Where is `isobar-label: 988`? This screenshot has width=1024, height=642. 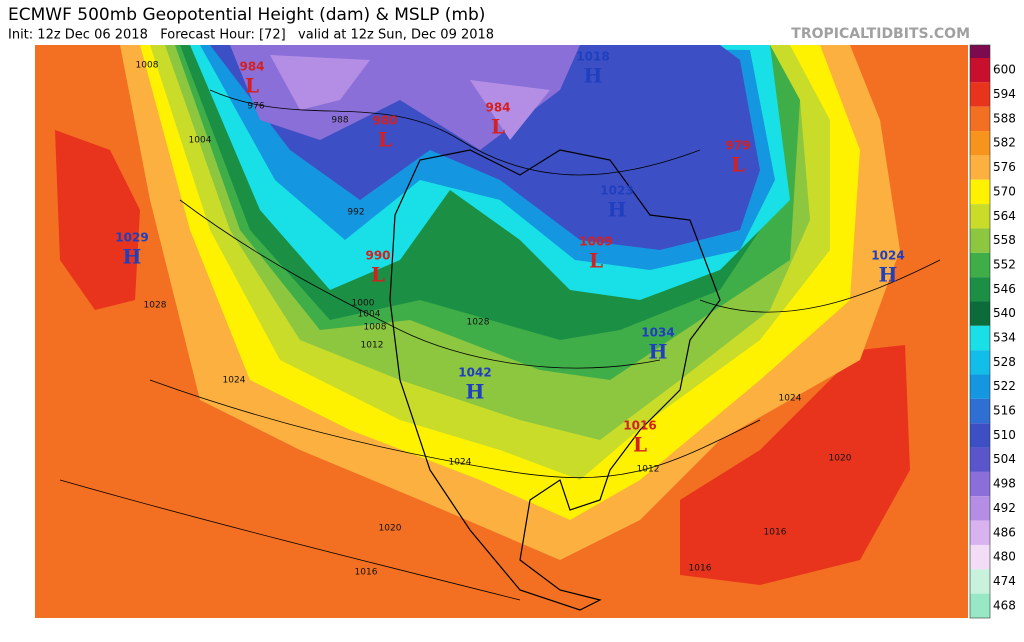
isobar-label: 988 is located at coordinates (339, 121).